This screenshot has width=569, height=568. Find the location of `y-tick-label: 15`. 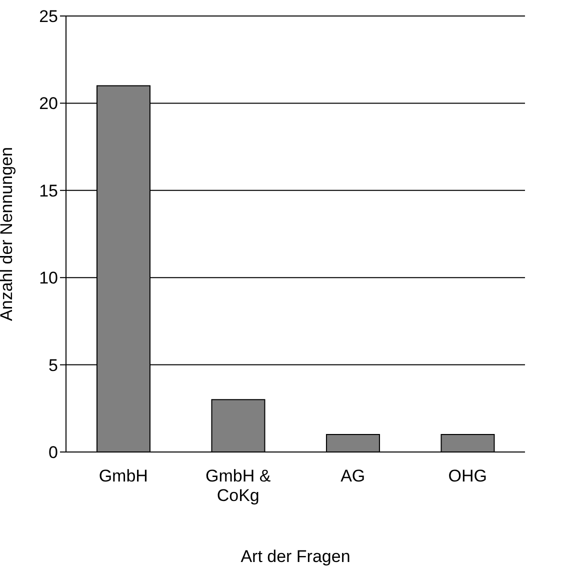

y-tick-label: 15 is located at coordinates (48, 190).